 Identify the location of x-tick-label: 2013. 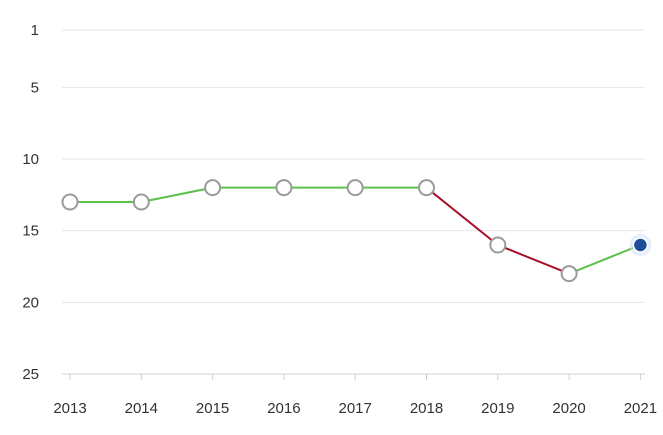
(69, 408).